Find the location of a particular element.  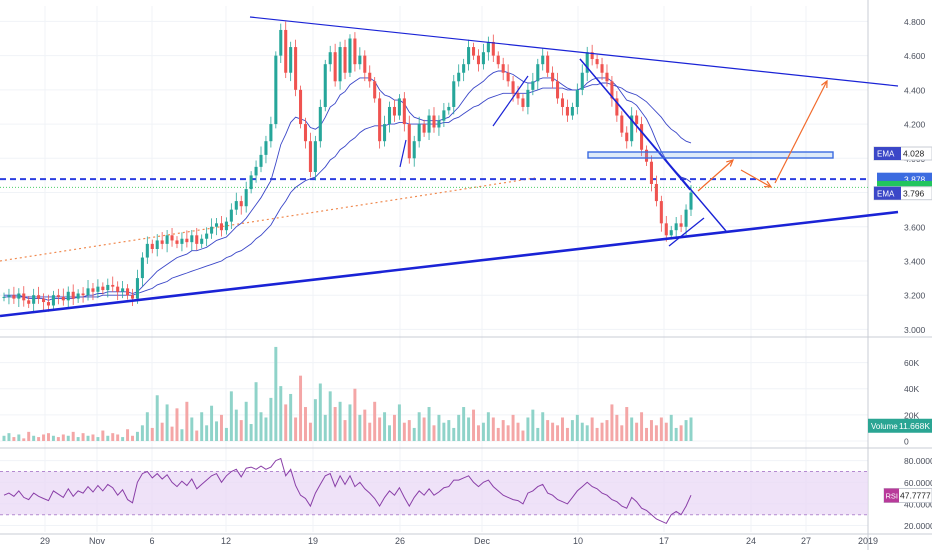

rsi-value-name: RSI is located at coordinates (892, 496).